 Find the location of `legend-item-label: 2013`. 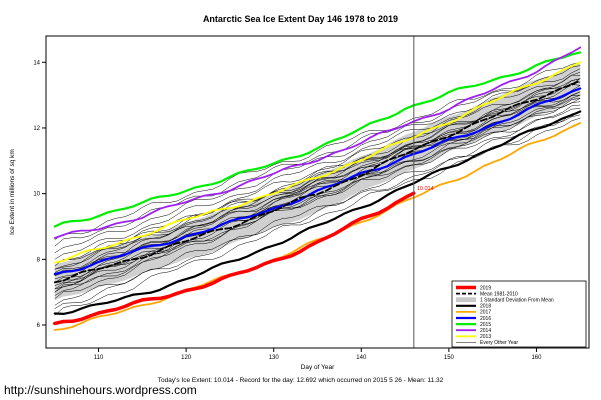

legend-item-label: 2013 is located at coordinates (485, 337).